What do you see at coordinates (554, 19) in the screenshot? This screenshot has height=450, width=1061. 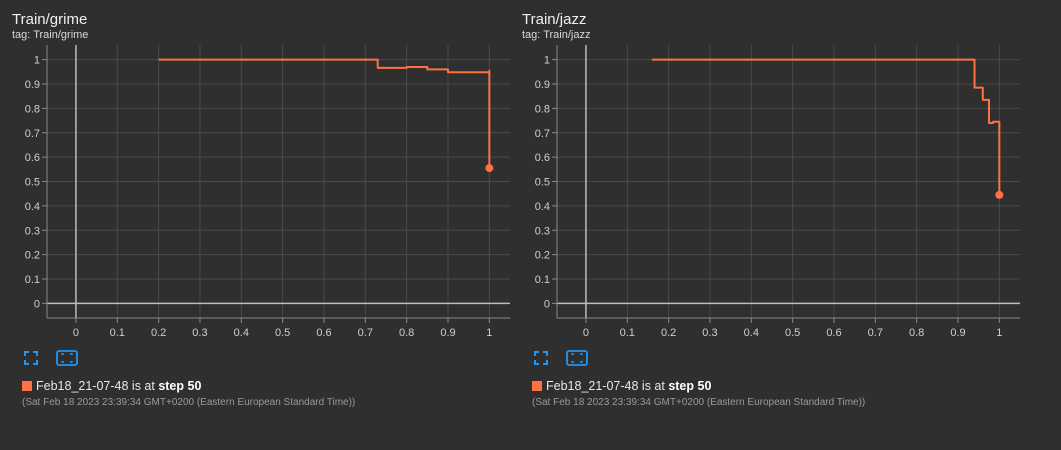 I see `chart-title: Train/jazz` at bounding box center [554, 19].